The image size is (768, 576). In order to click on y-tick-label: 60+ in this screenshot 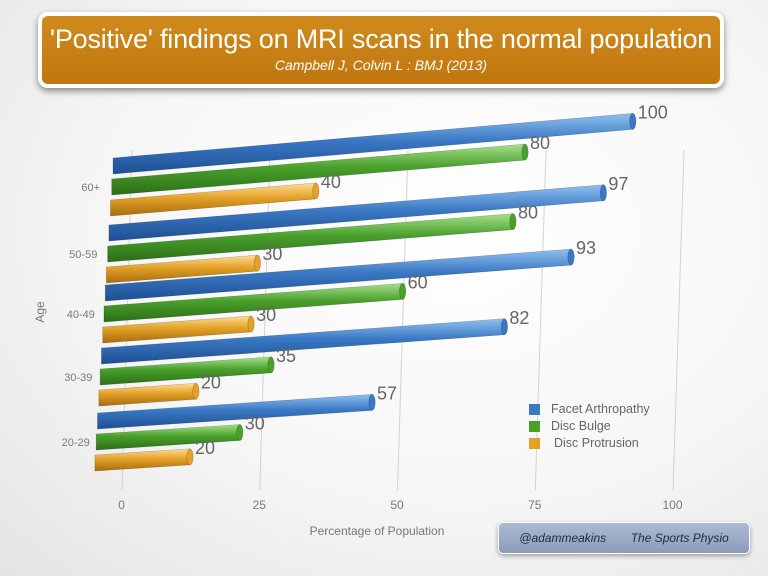, I will do `click(90, 188)`.